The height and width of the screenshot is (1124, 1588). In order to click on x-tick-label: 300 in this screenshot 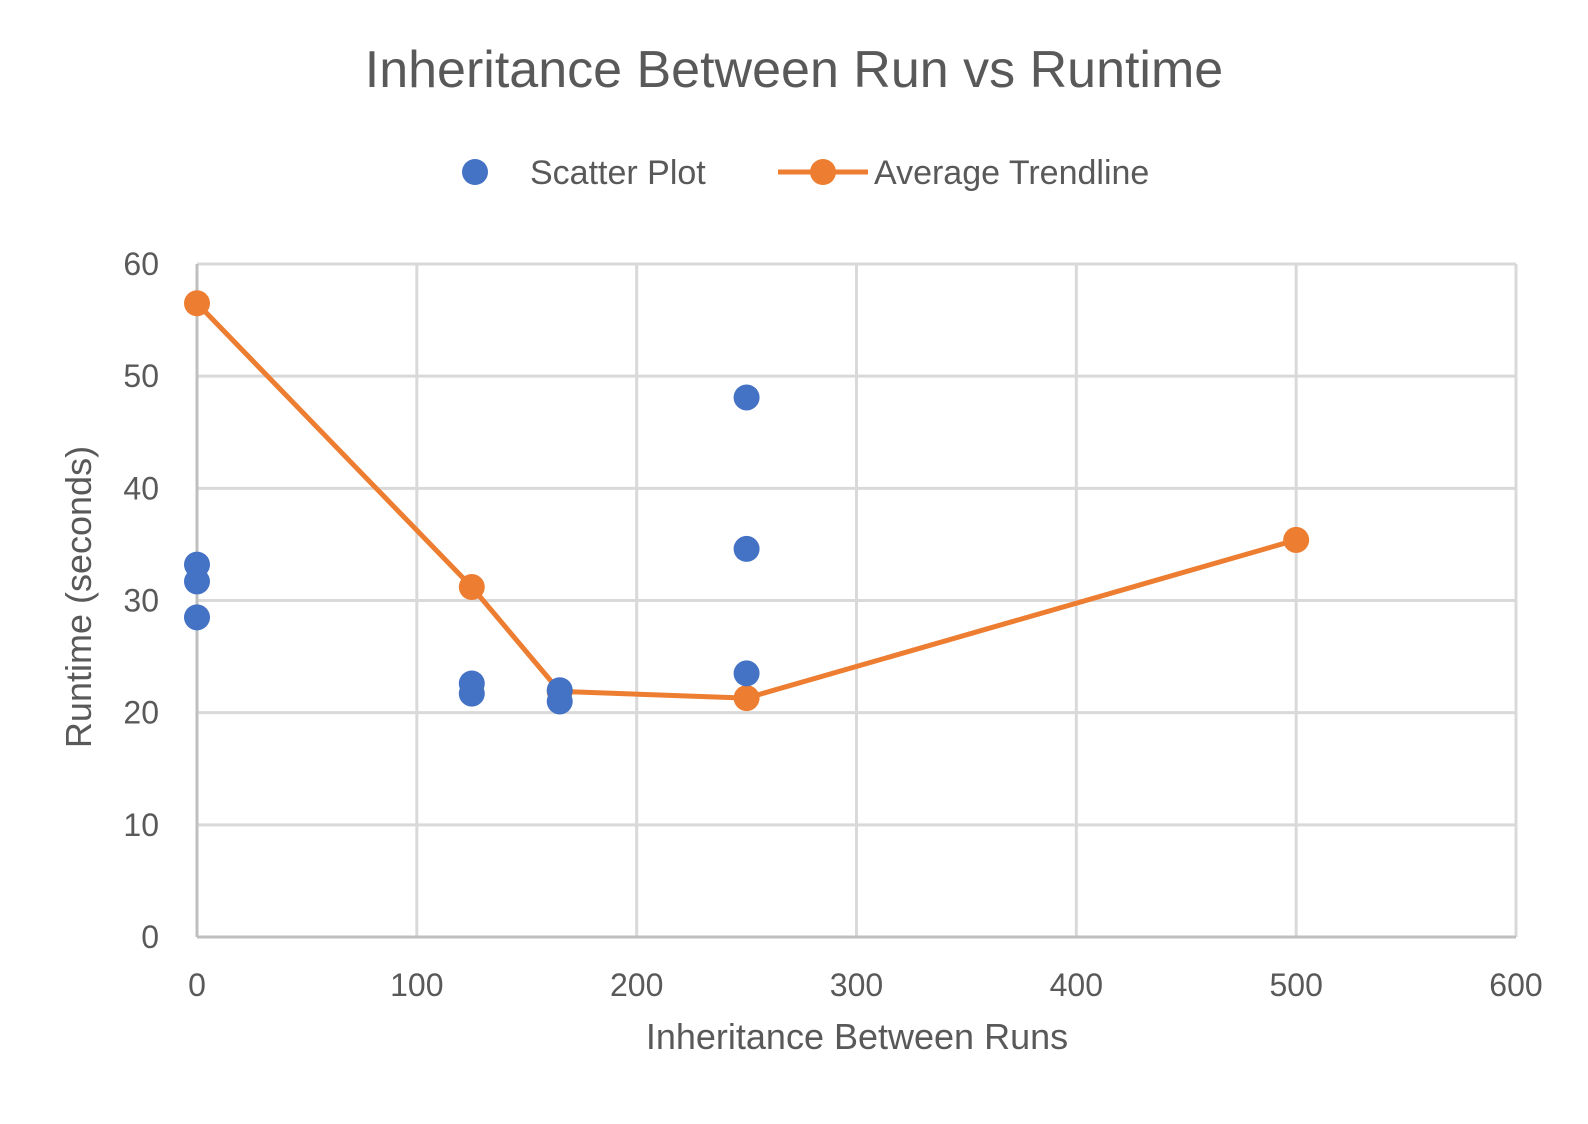, I will do `click(856, 985)`.